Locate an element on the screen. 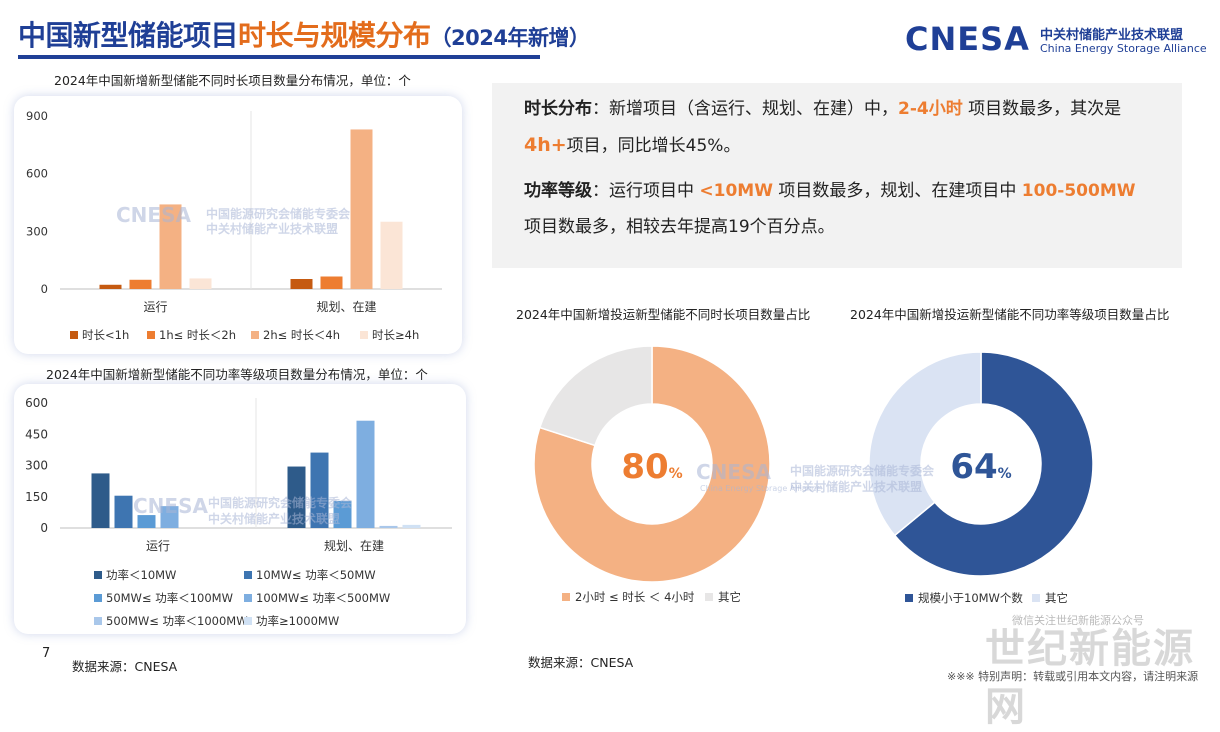 The image size is (1220, 732). site-watermark-small: 微信关注世纪新能源公众号 is located at coordinates (1078, 620).